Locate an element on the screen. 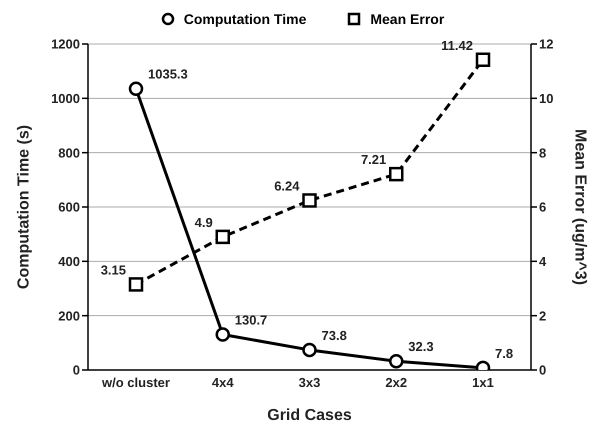 The height and width of the screenshot is (431, 604). y2-axis-title: Mean Error (ug/m^3) is located at coordinates (579, 207).